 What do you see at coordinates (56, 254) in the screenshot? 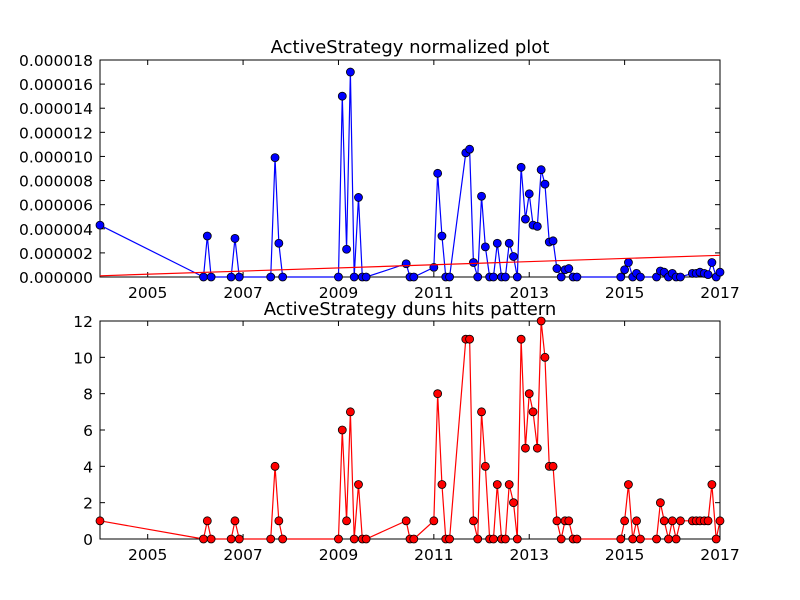
I see `y-tick-label: 0.000002` at bounding box center [56, 254].